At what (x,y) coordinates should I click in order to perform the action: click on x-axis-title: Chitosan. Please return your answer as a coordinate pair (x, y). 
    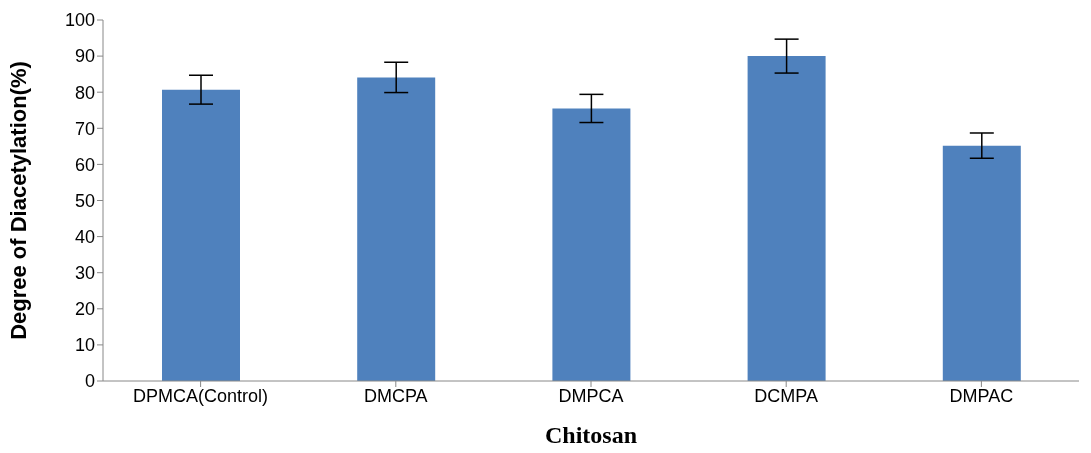
    Looking at the image, I should click on (591, 435).